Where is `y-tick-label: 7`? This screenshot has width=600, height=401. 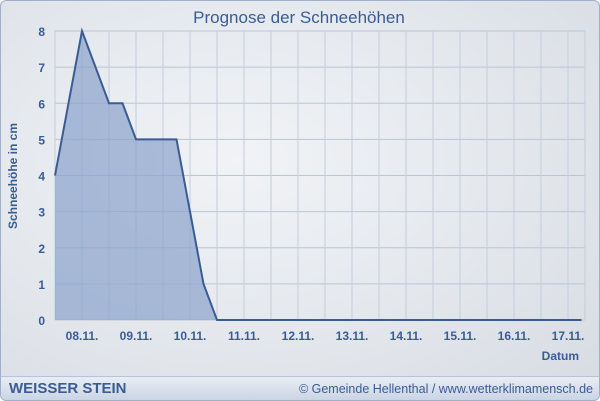 y-tick-label: 7 is located at coordinates (41, 68).